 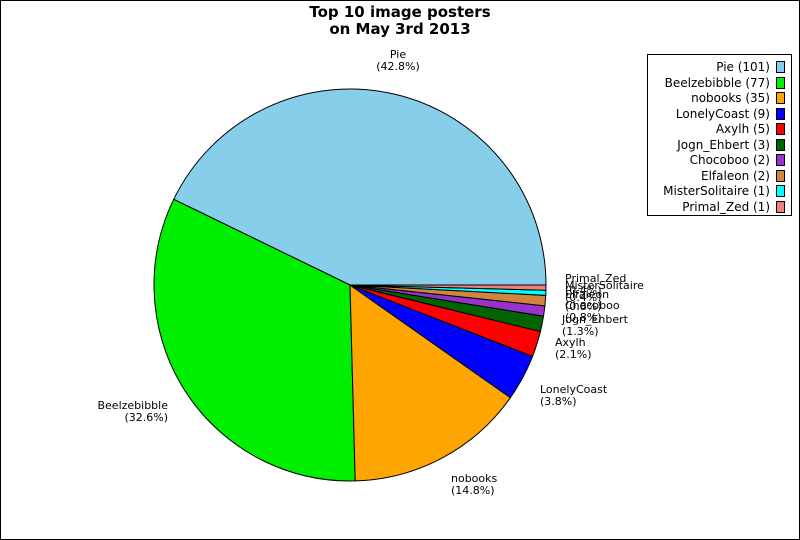 What do you see at coordinates (726, 206) in the screenshot?
I see `legend-label: Primal_Zed (1)` at bounding box center [726, 206].